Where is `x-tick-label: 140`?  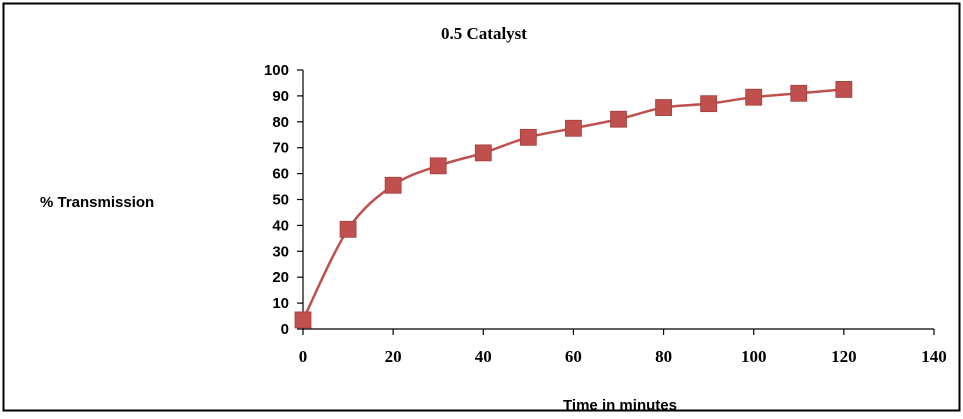
x-tick-label: 140 is located at coordinates (934, 356).